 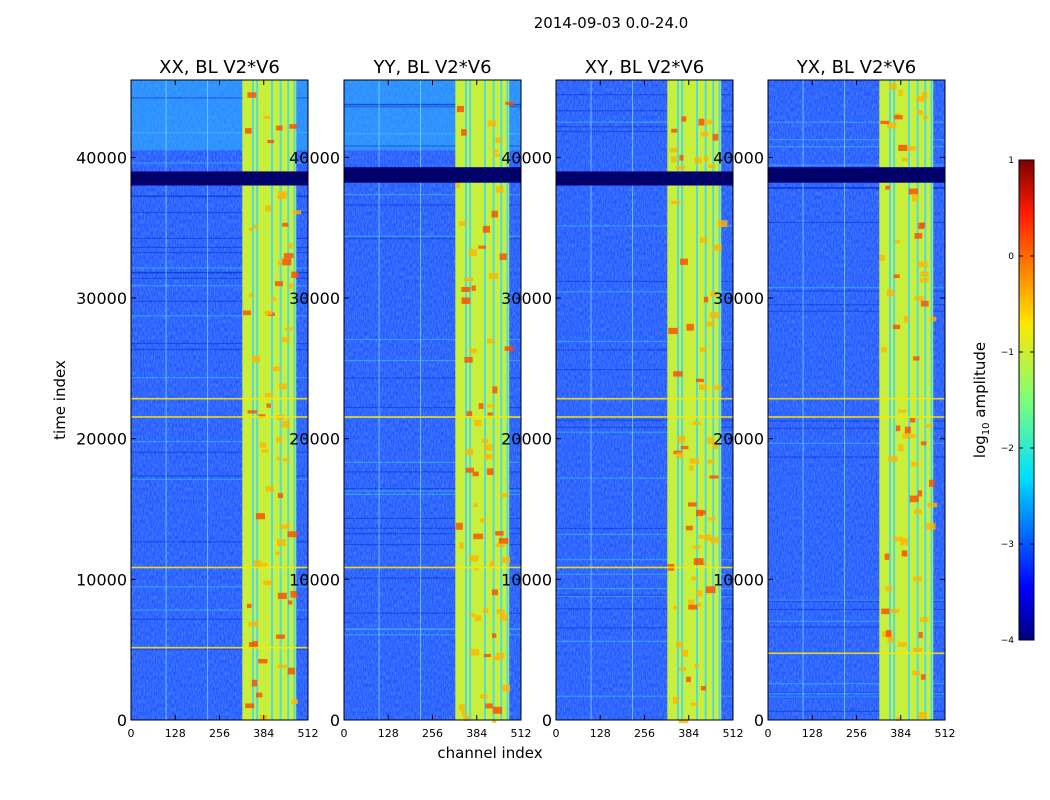 I want to click on figure-title: 2014-09-03 0.0-24.0, so click(x=611, y=23).